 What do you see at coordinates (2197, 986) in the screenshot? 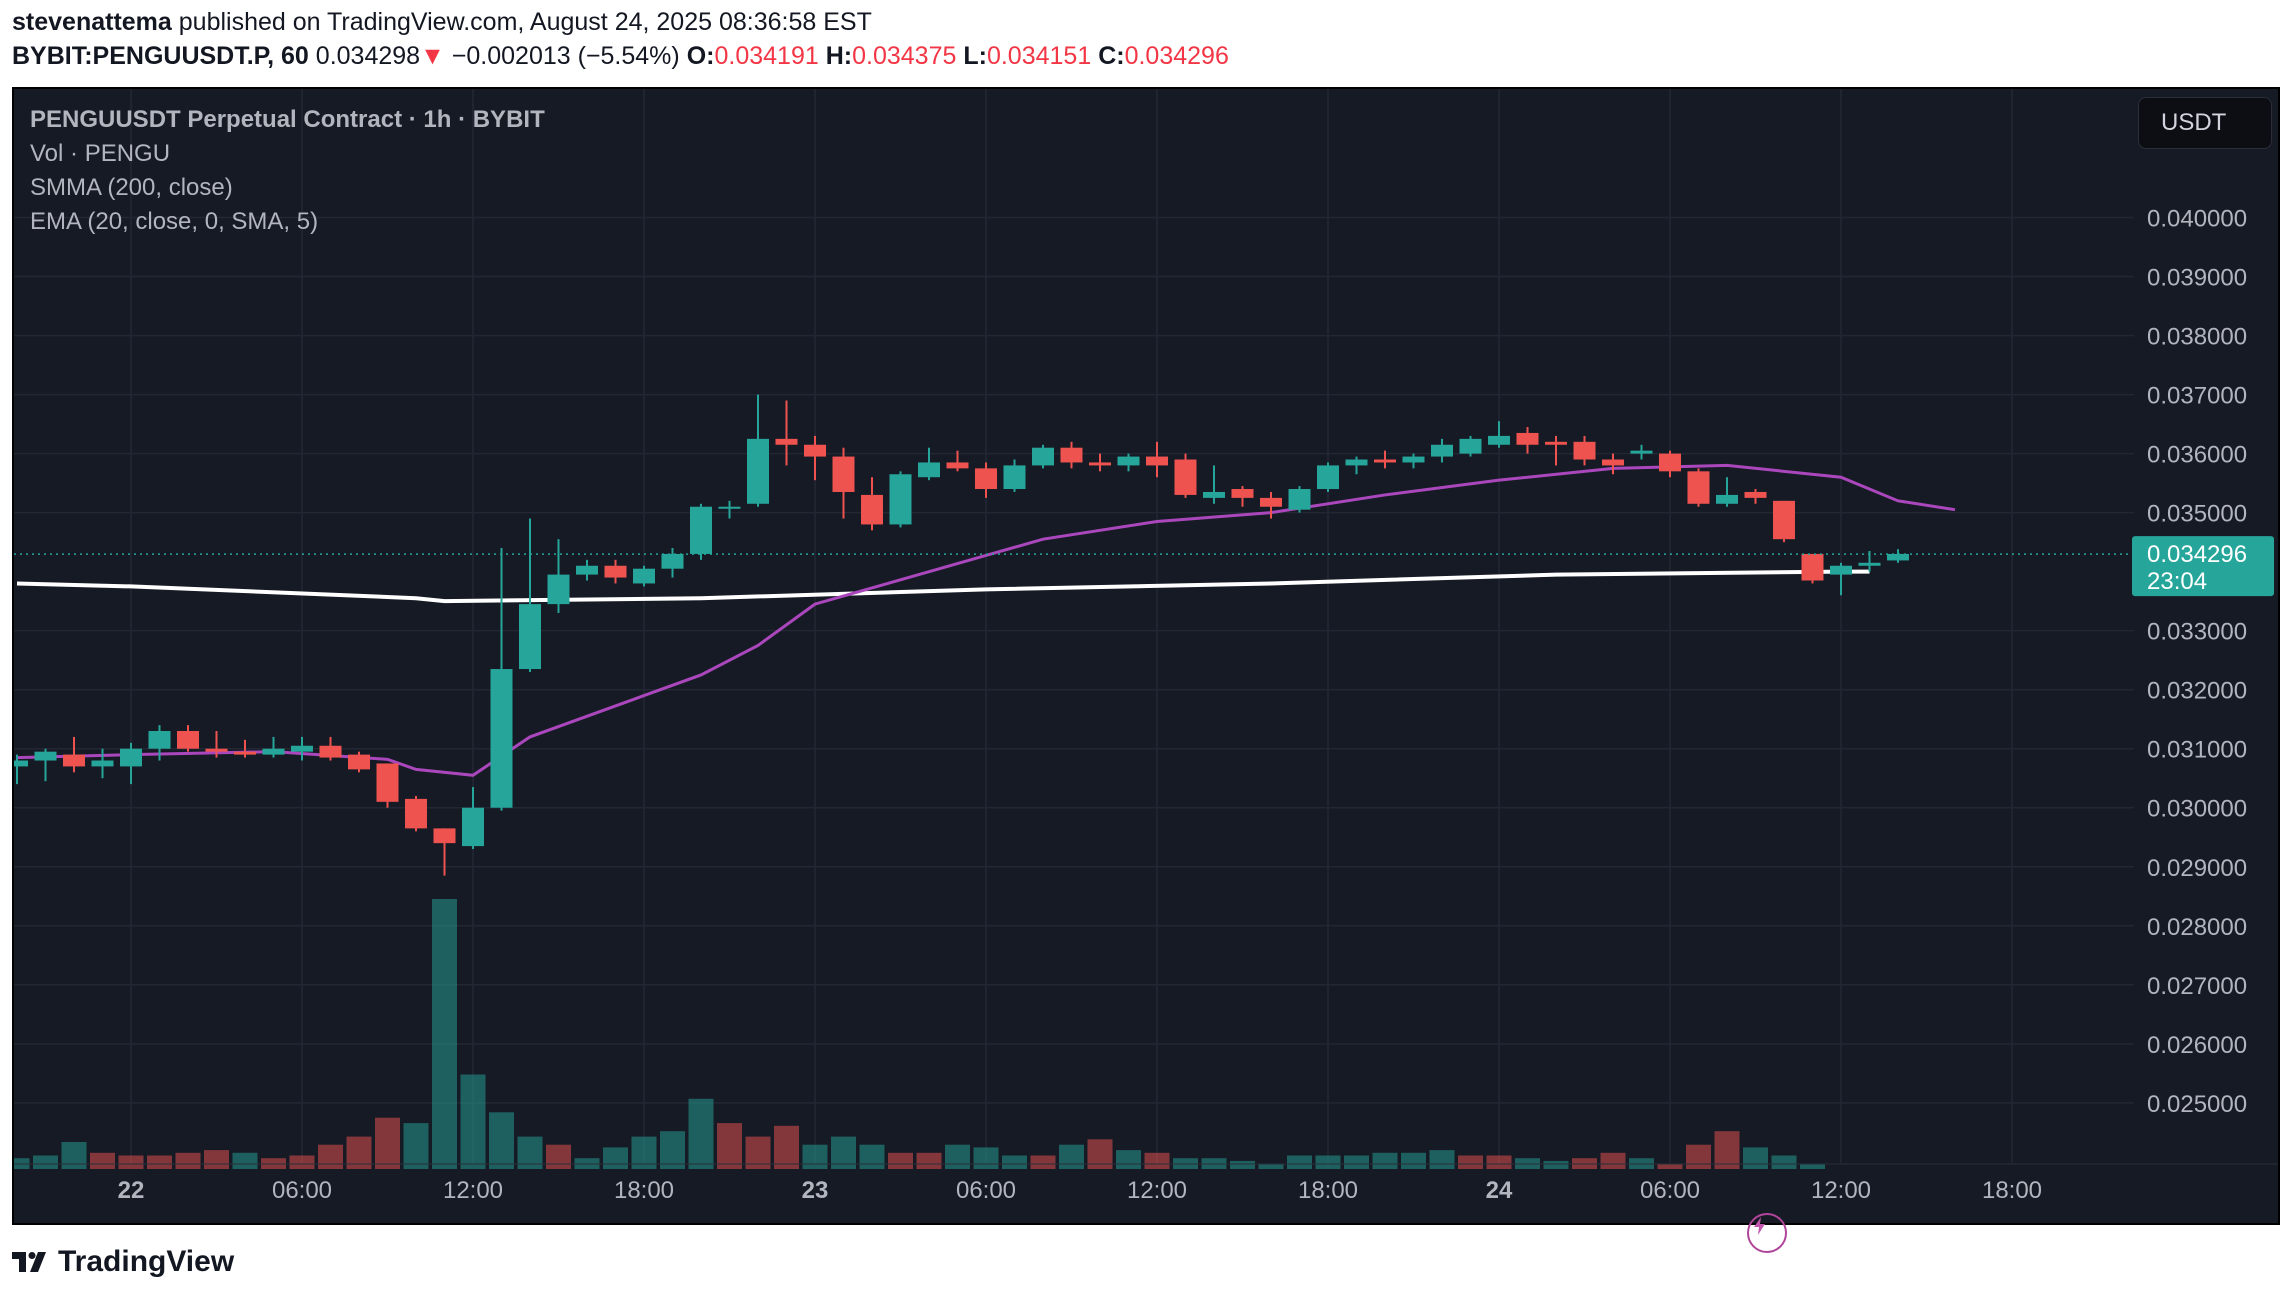
I see `y-axis-tick-label: 0.027000` at bounding box center [2197, 986].